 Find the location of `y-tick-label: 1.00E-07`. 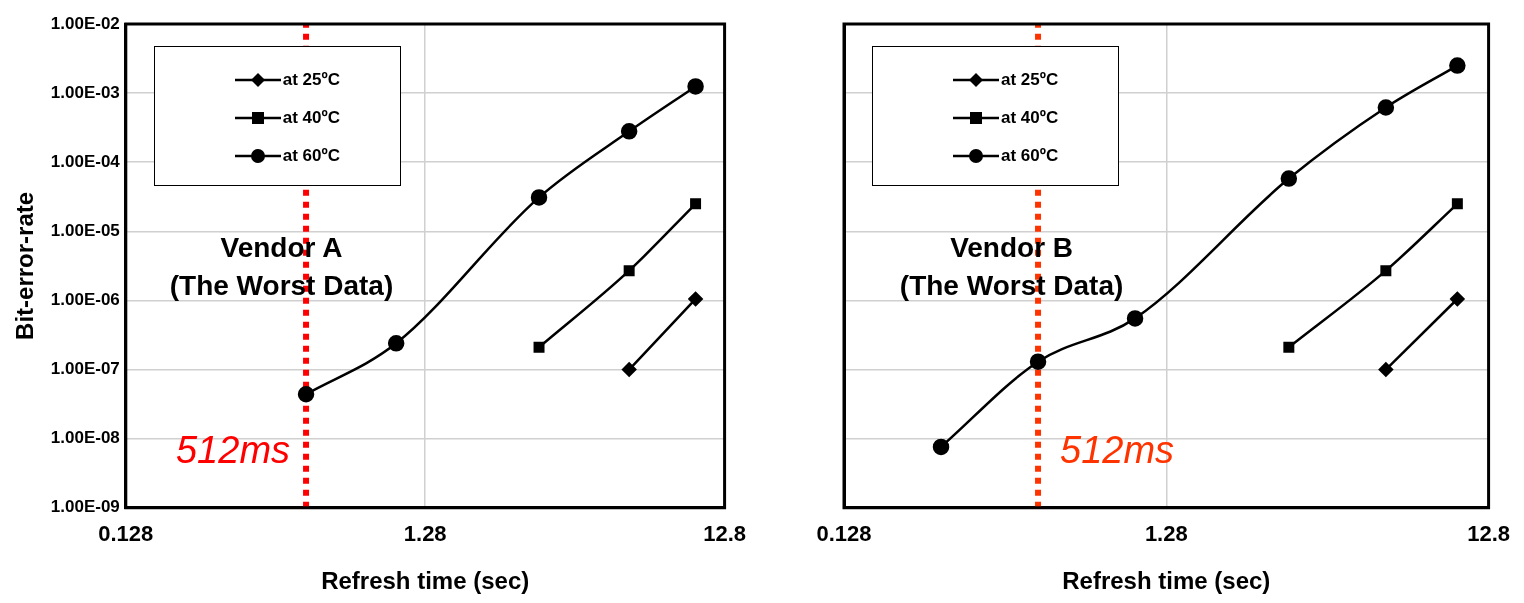

y-tick-label: 1.00E-07 is located at coordinates (85, 369).